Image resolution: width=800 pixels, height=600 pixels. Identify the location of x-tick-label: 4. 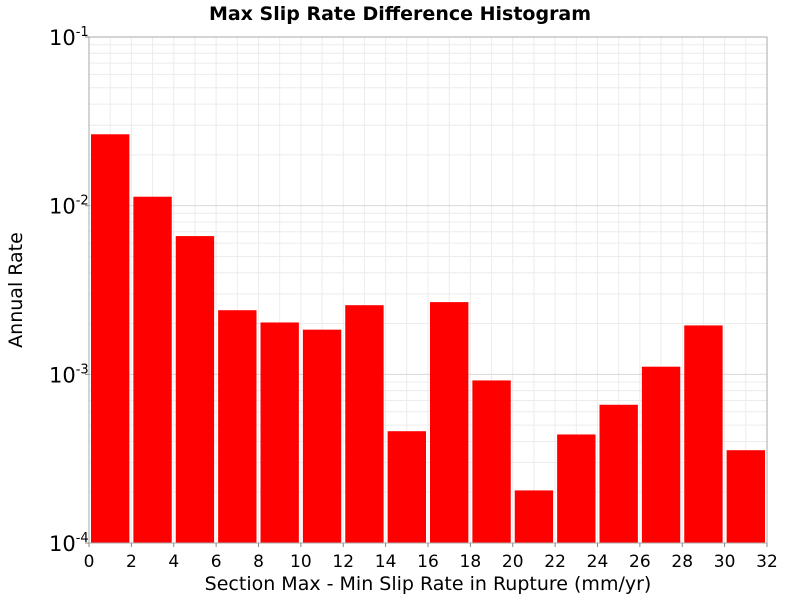
(173, 562).